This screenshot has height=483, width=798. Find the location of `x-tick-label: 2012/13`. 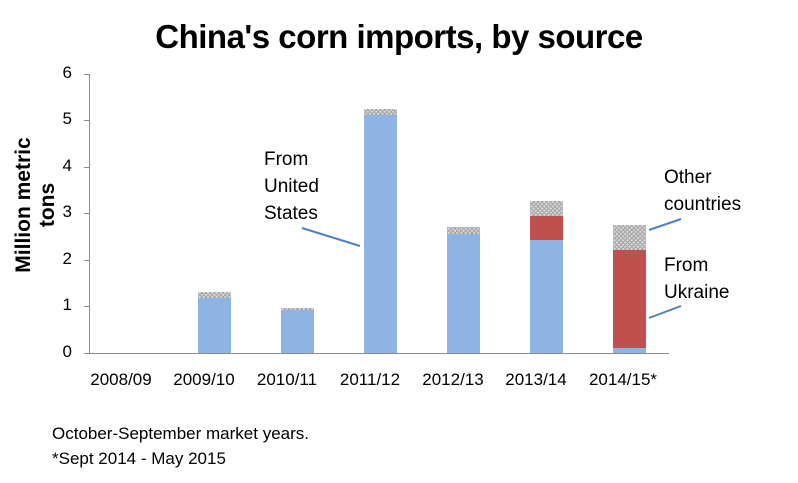

x-tick-label: 2012/13 is located at coordinates (453, 379).